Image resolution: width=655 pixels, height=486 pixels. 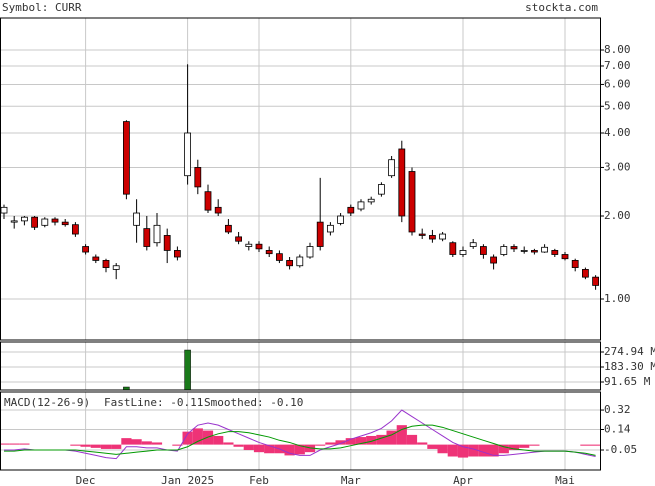 What do you see at coordinates (617, 215) in the screenshot?
I see `y-tick-label: 2.00` at bounding box center [617, 215].